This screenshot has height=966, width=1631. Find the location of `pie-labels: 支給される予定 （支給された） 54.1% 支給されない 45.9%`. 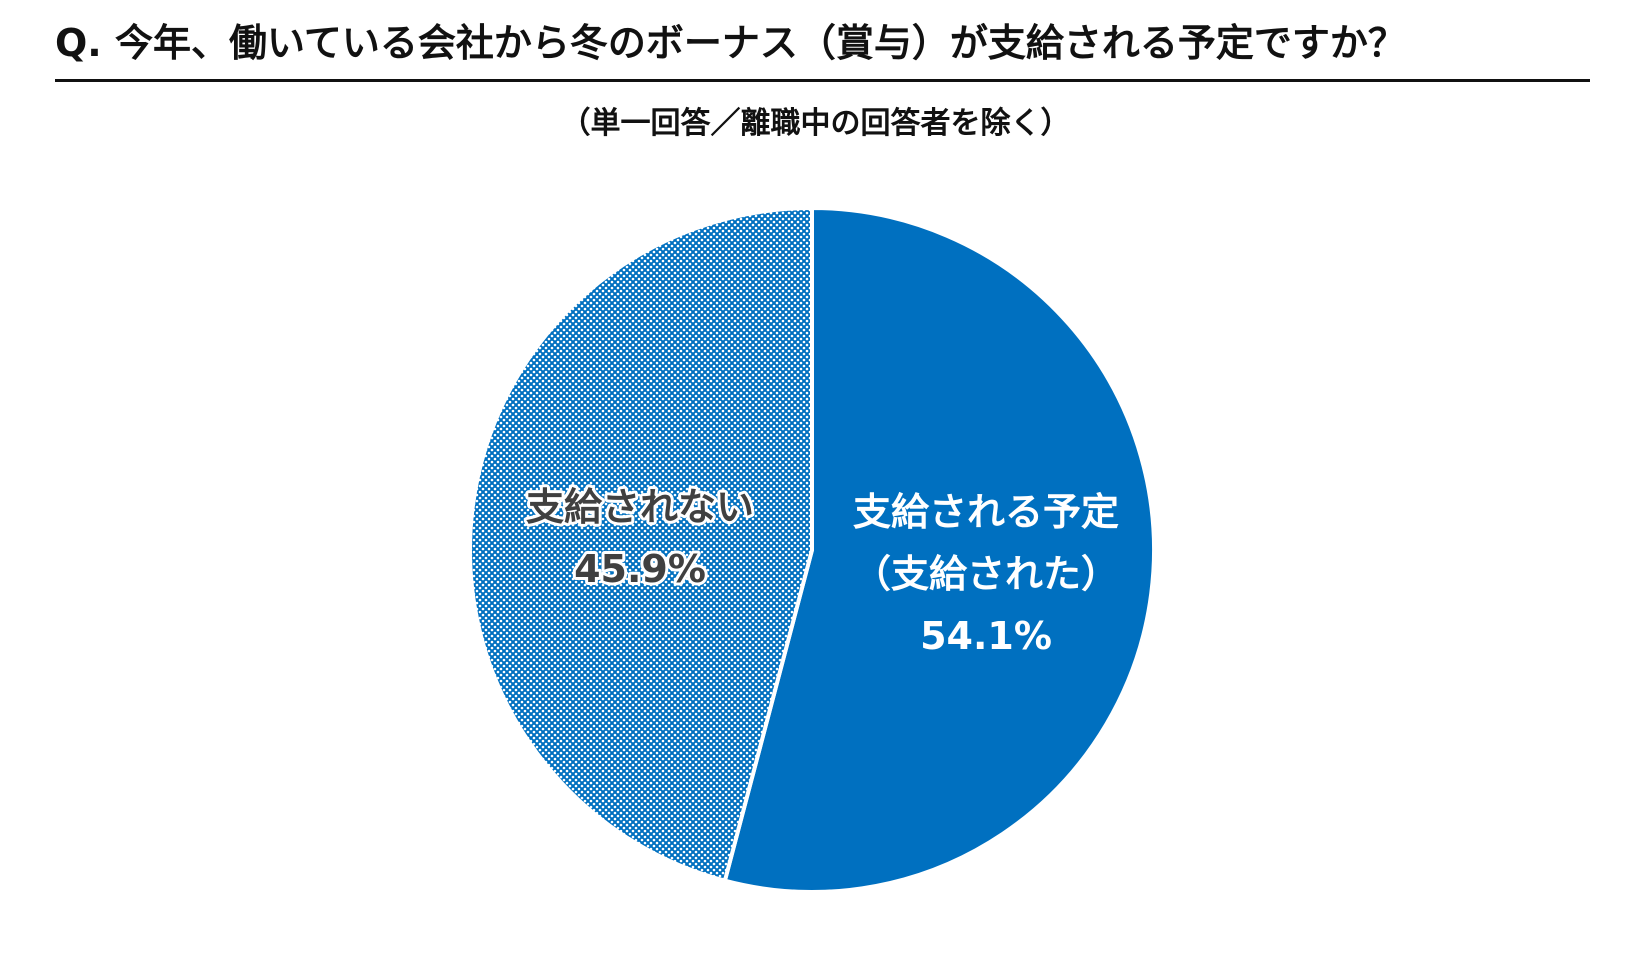

pie-labels: 支給される予定 （支給された） 54.1% 支給されない 45.9% is located at coordinates (821, 570).